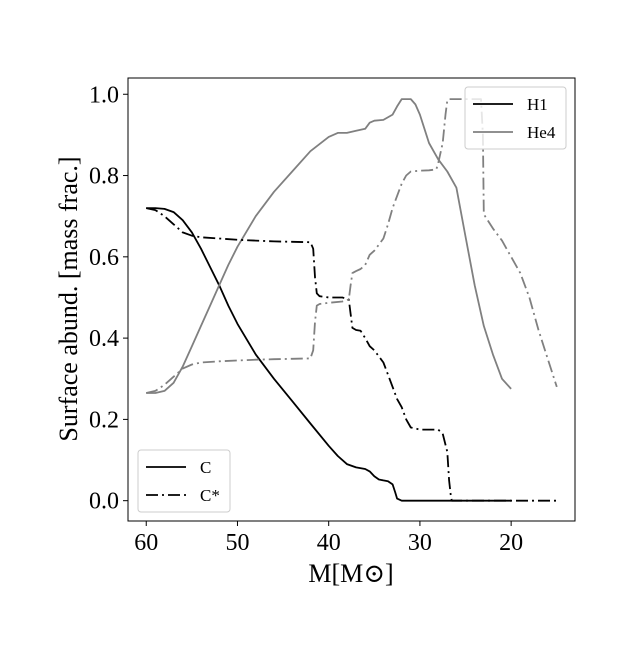 Image resolution: width=640 pixels, height=652 pixels. Describe the element at coordinates (511, 543) in the screenshot. I see `x-tick-label-4: 20` at that location.